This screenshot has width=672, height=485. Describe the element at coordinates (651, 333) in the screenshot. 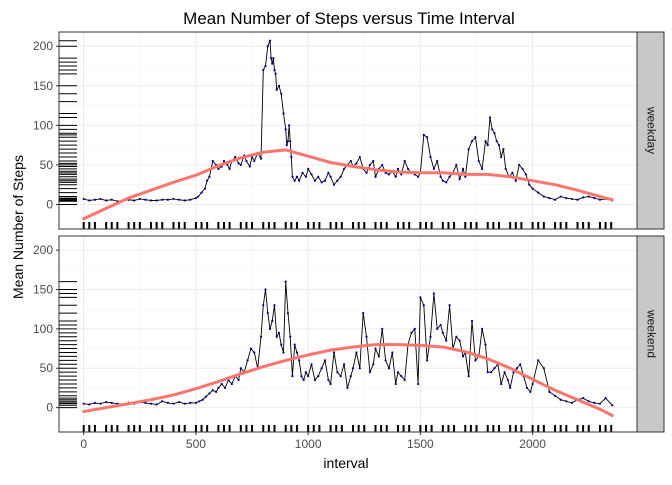

I see `facet-strip-label: weekend` at that location.